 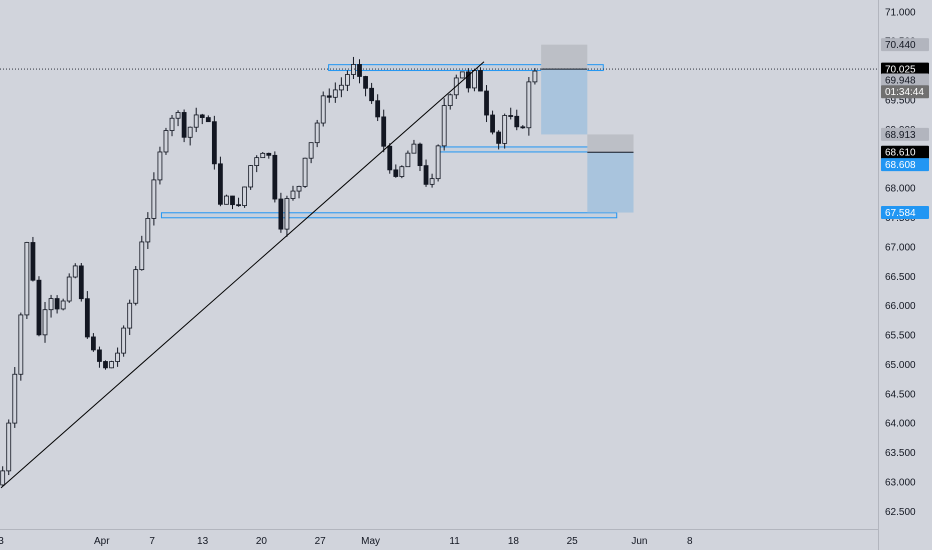 What do you see at coordinates (610, 143) in the screenshot?
I see `short-position-2-stop-area` at bounding box center [610, 143].